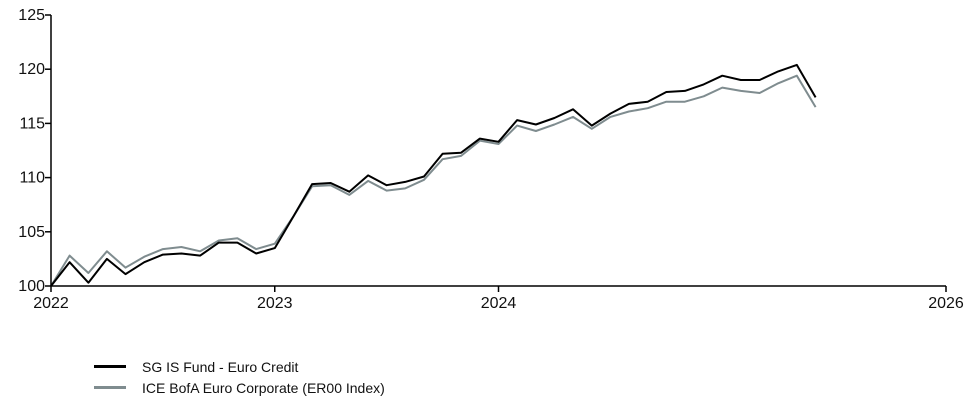 This screenshot has height=402, width=965. What do you see at coordinates (32, 178) in the screenshot?
I see `y-tick-label: 110` at bounding box center [32, 178].